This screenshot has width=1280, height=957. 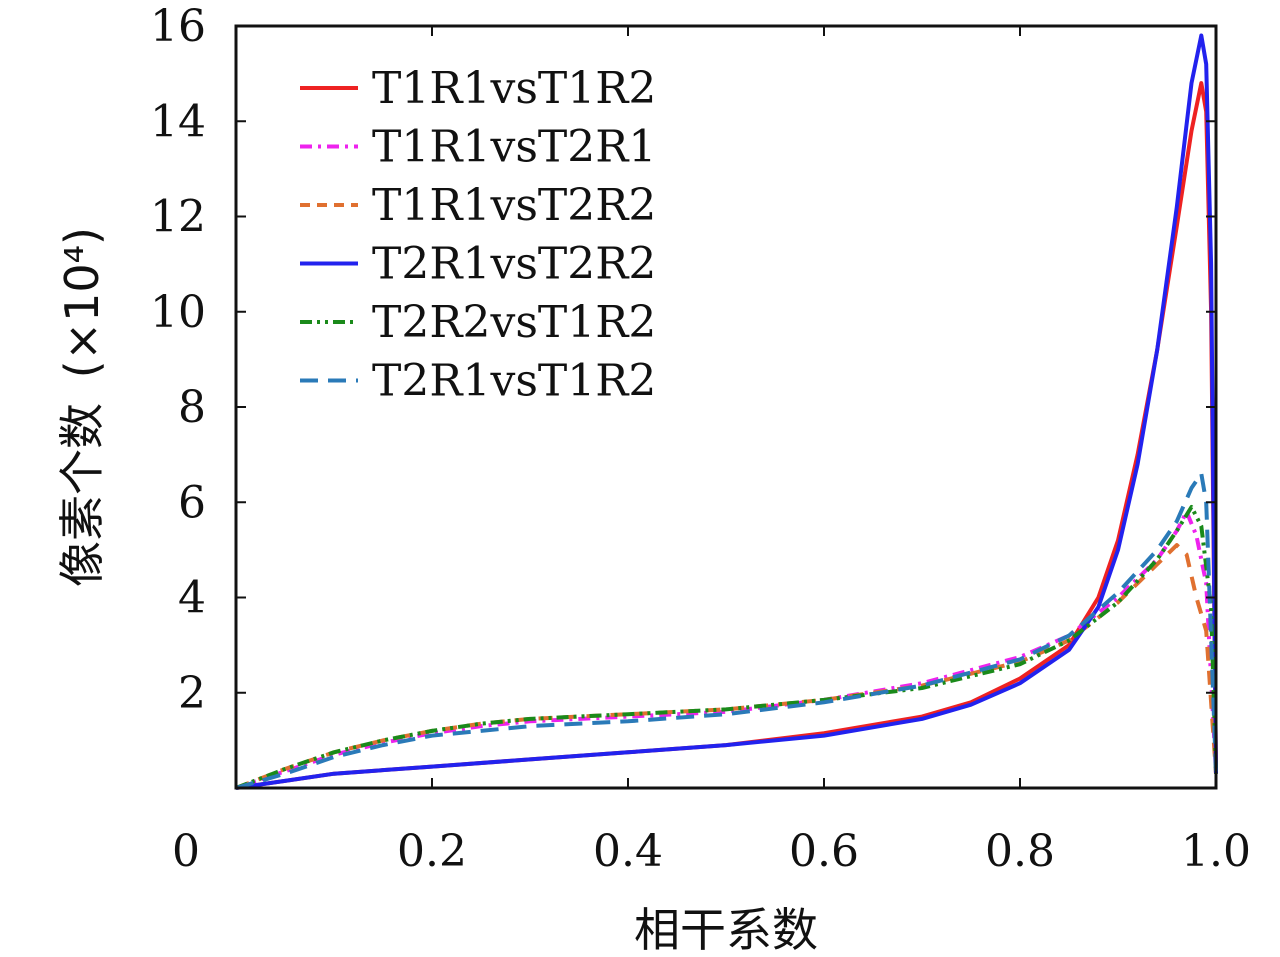 What do you see at coordinates (82, 302) in the screenshot?
I see `y-axis-label-unit: (×10⁴)` at bounding box center [82, 302].